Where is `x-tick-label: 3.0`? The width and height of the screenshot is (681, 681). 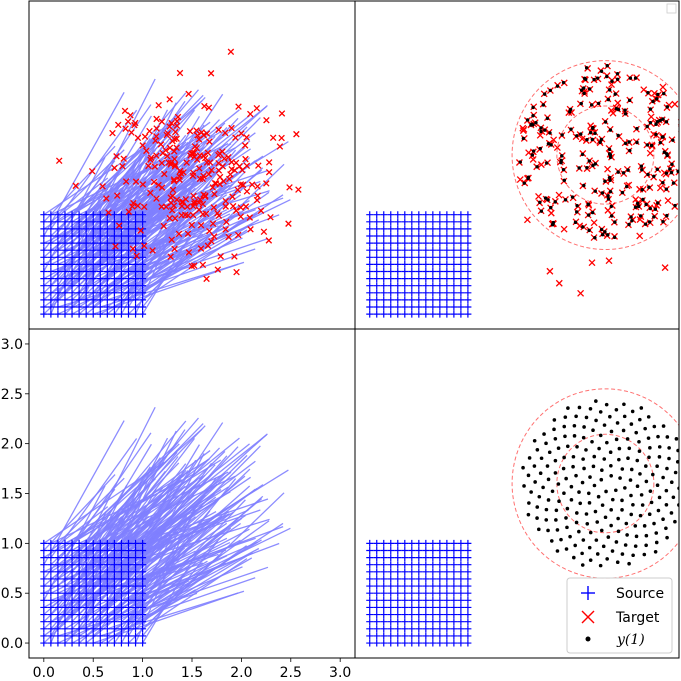 x-tick-label: 3.0 is located at coordinates (340, 673).